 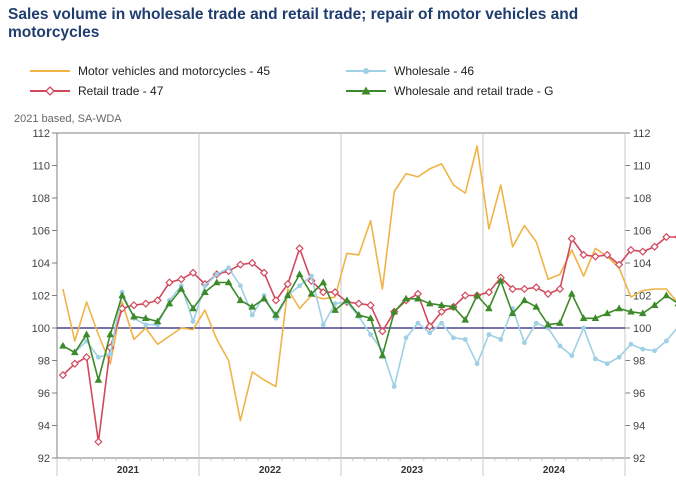 I want to click on legend-item-motor: Motor vehicles and motorcycles - 45, so click(x=150, y=71).